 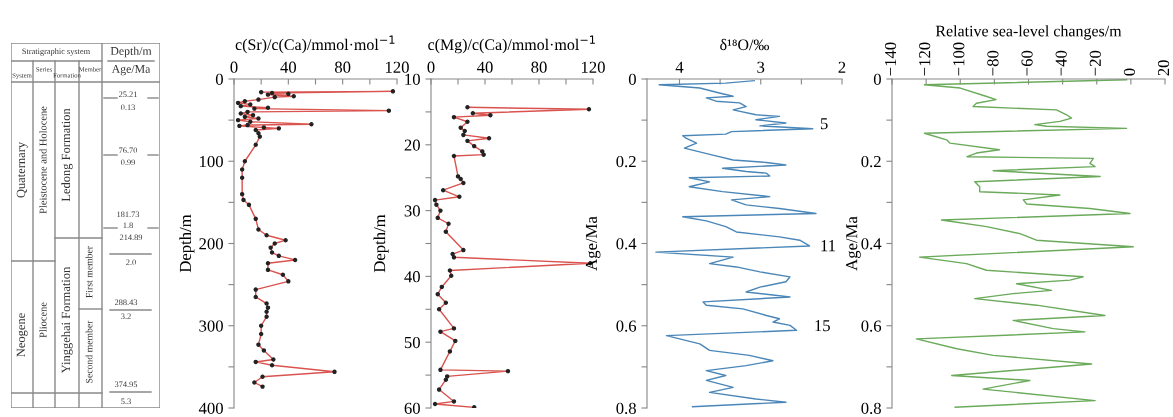 I want to click on y-tick-label: 30, so click(x=412, y=211).